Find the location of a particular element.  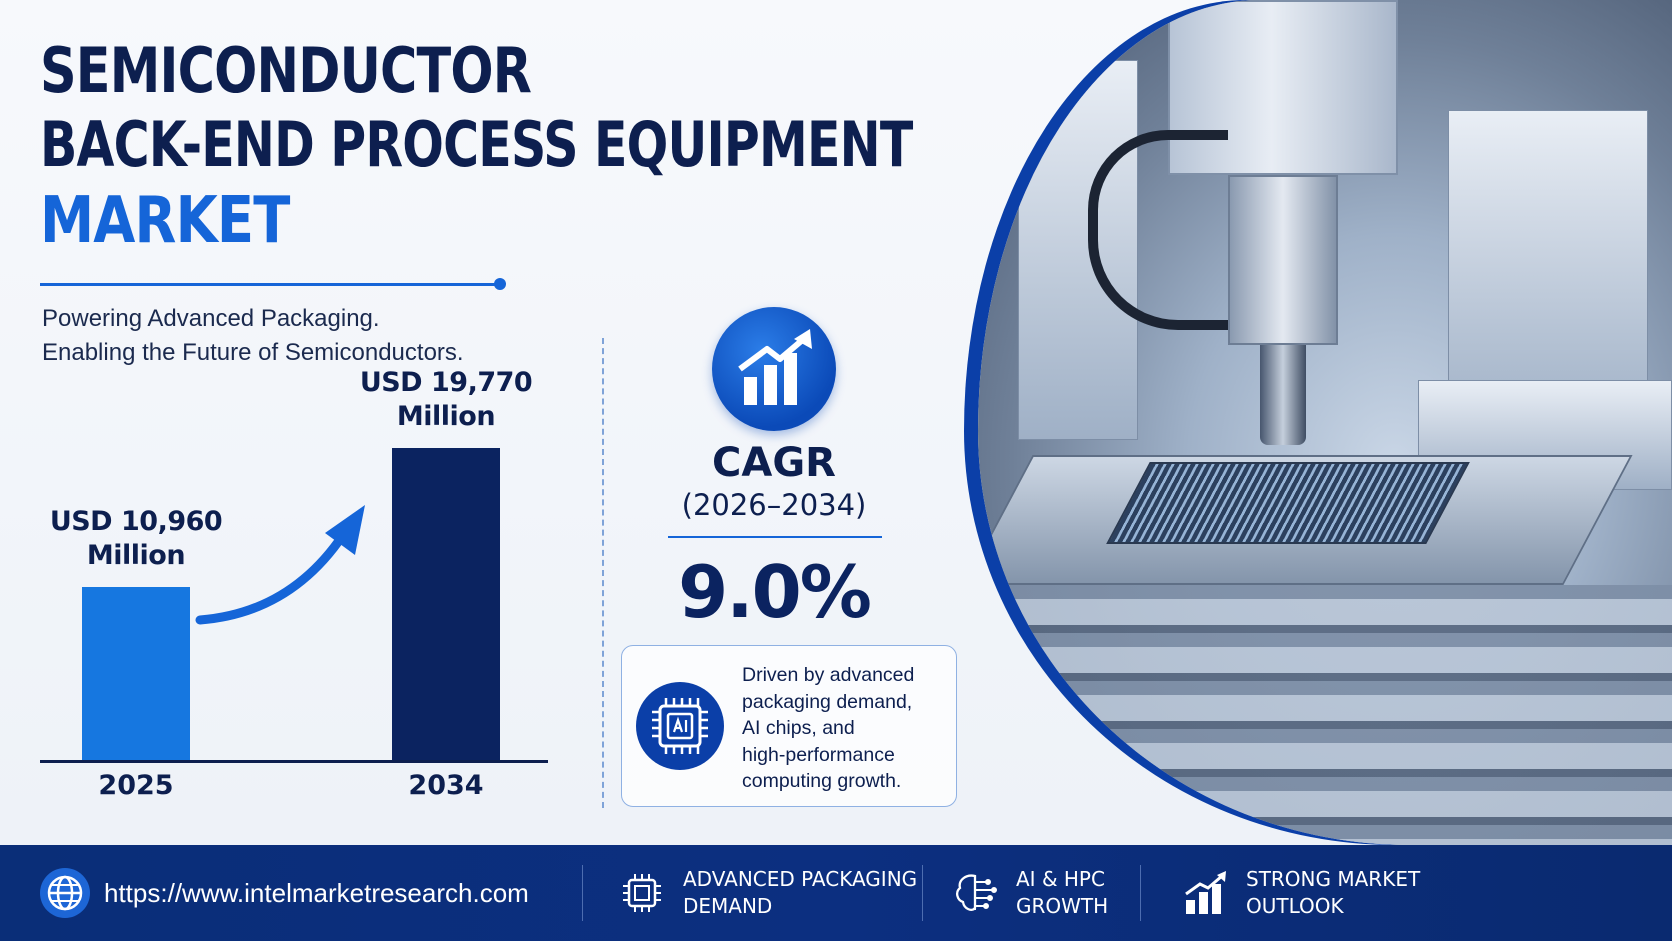

bar-value-amount: USD 10,960 is located at coordinates (136, 521).